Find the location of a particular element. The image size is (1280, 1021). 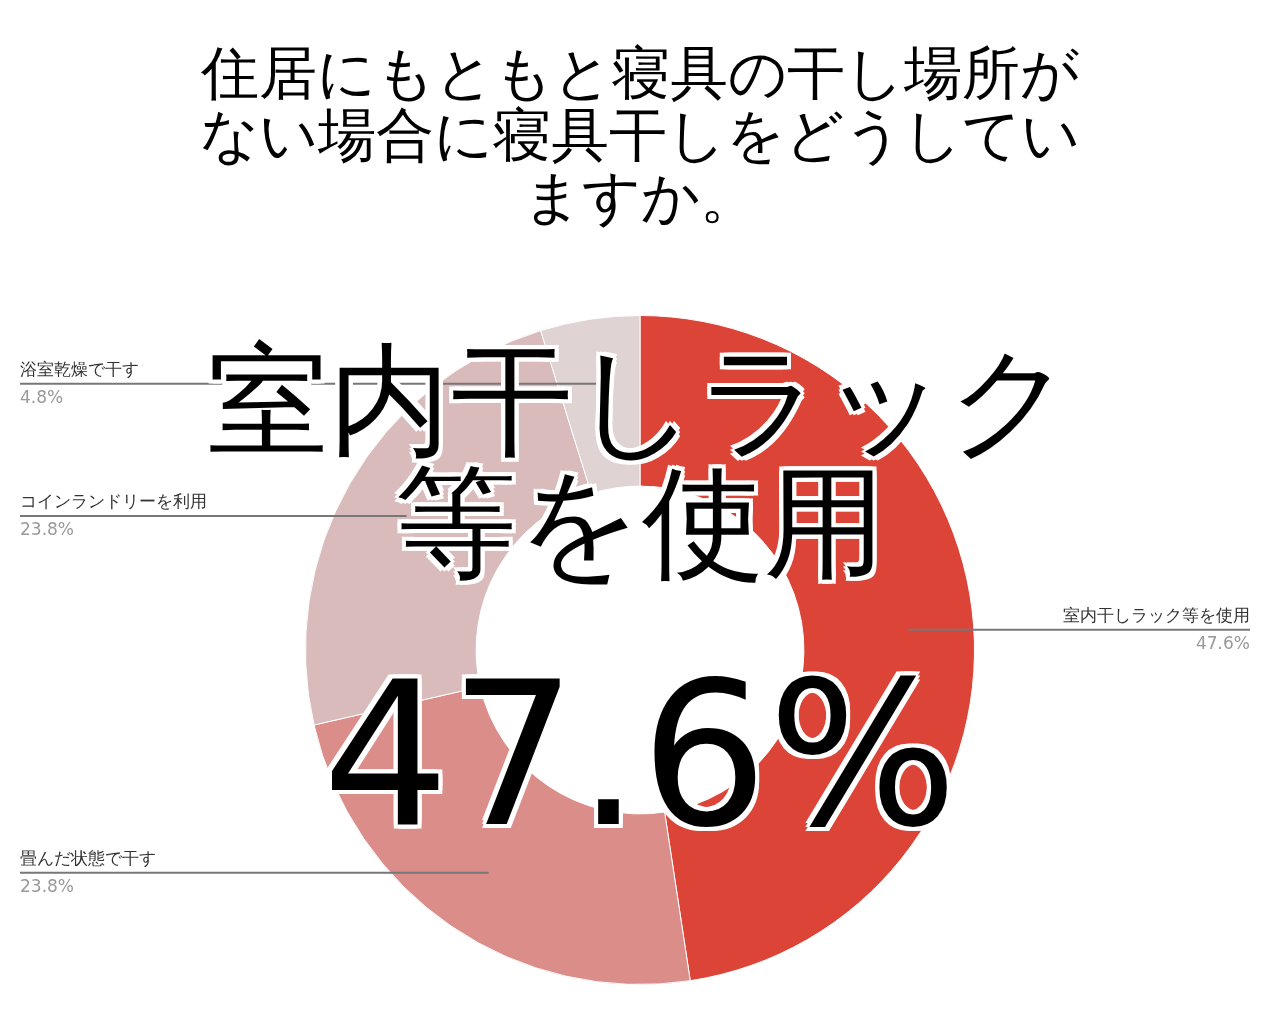

data-label: 47.6% is located at coordinates (1222, 642).